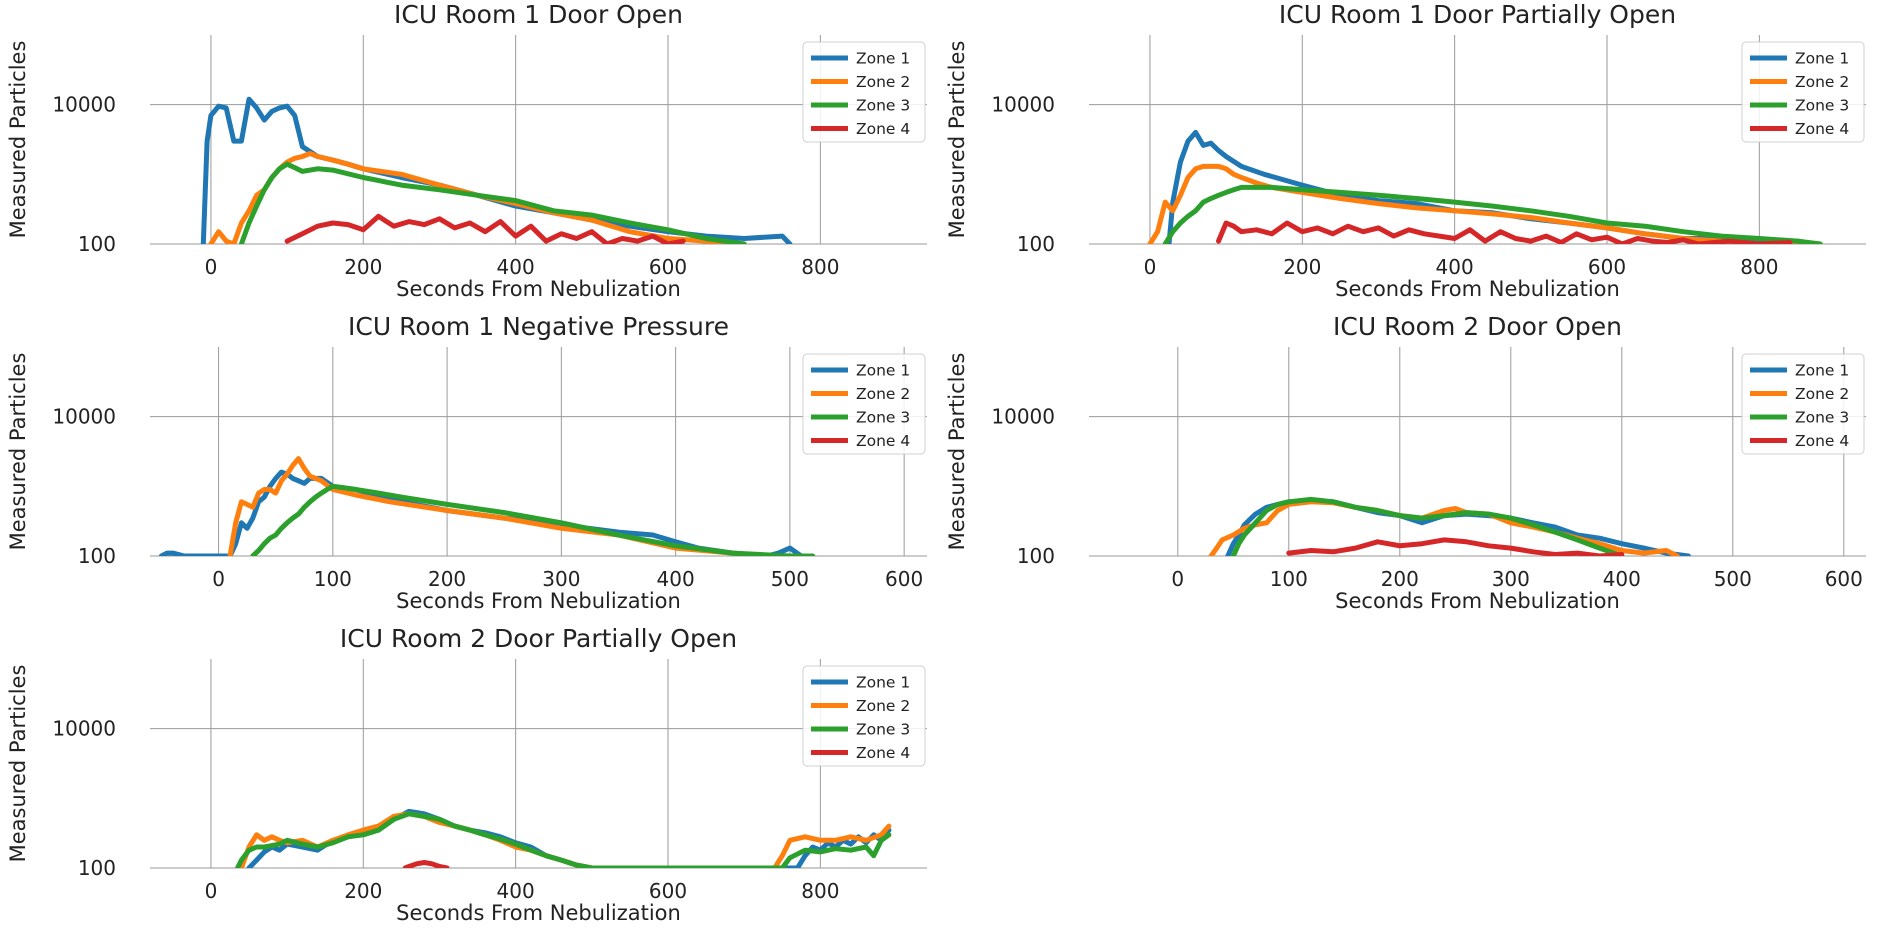 The height and width of the screenshot is (934, 1877). I want to click on chart-title: ICU Room 2 Door Partially Open, so click(538, 638).